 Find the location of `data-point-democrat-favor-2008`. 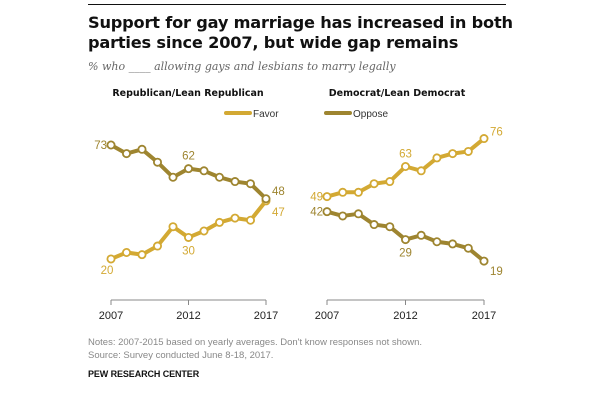

data-point-democrat-favor-2008 is located at coordinates (343, 192).